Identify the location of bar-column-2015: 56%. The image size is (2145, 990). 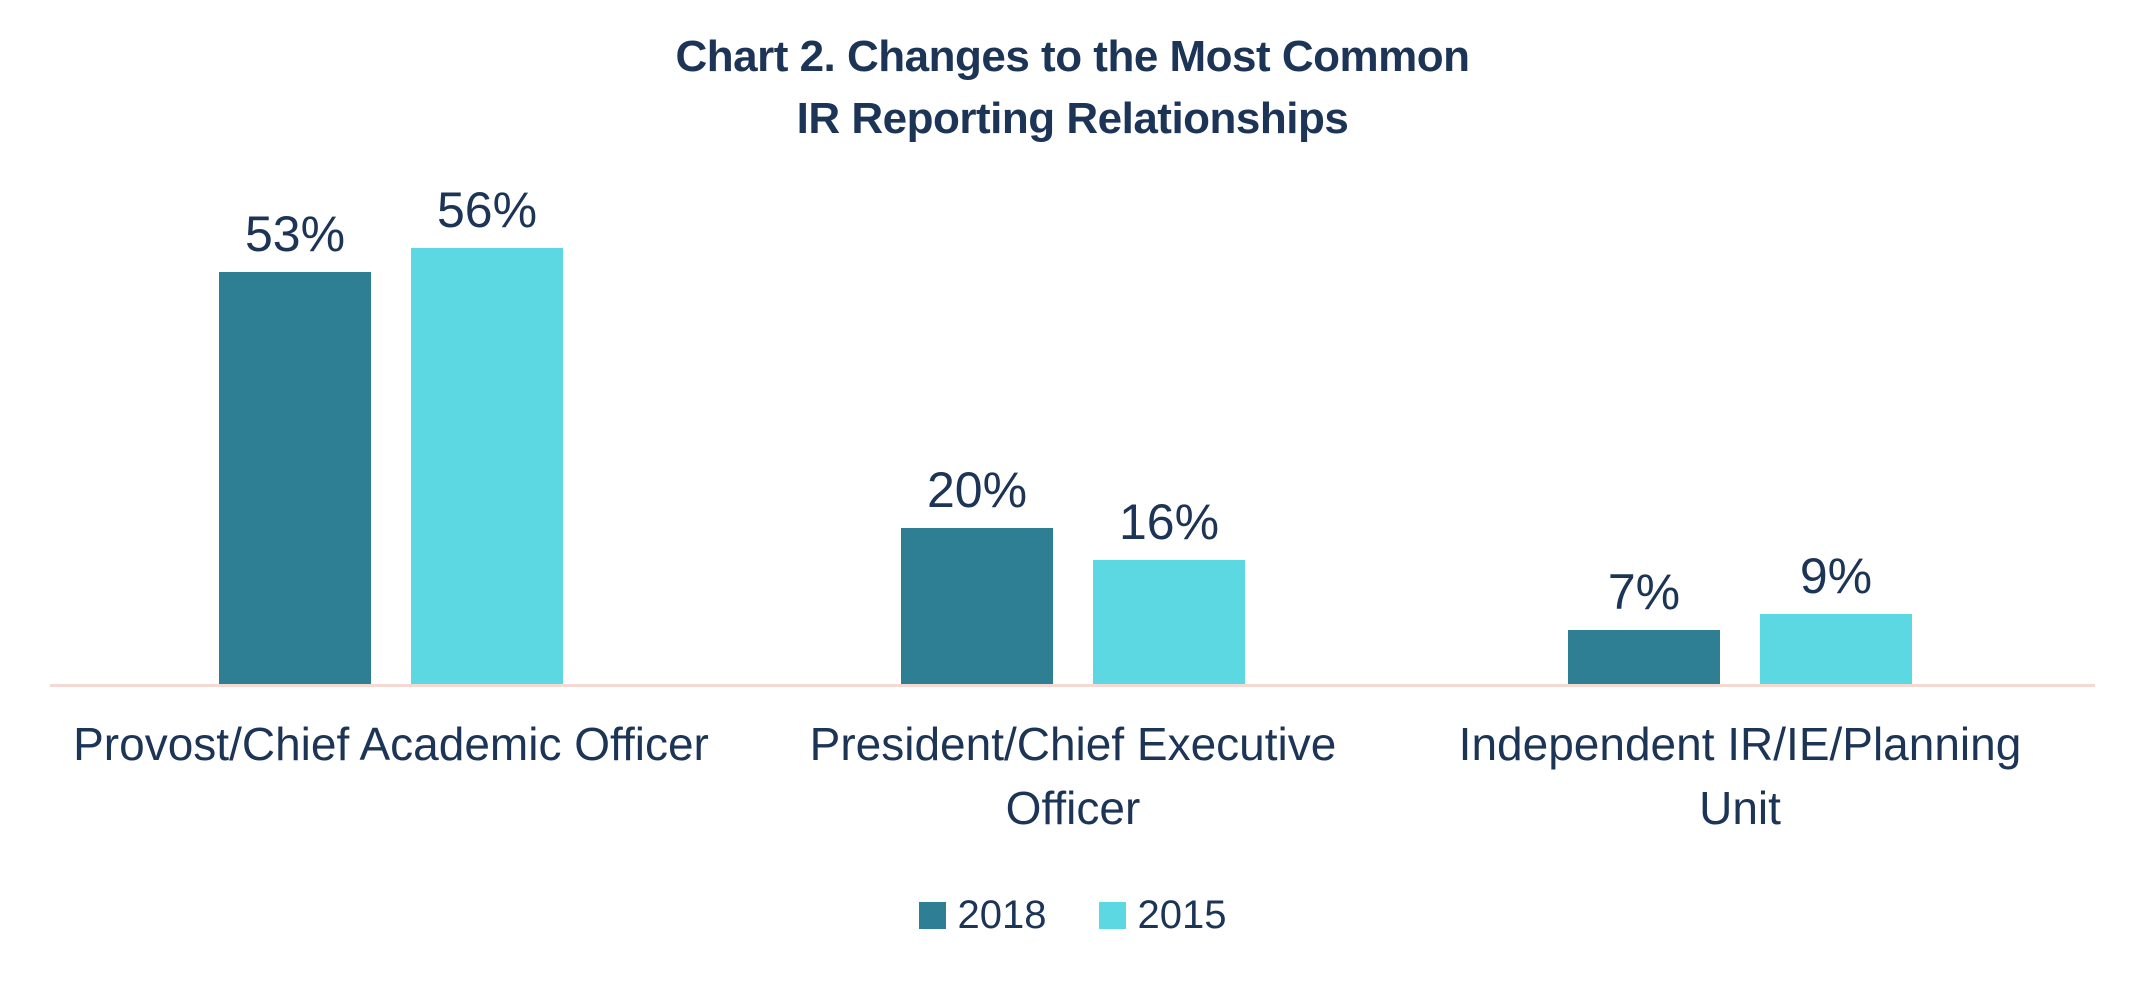
(487, 342).